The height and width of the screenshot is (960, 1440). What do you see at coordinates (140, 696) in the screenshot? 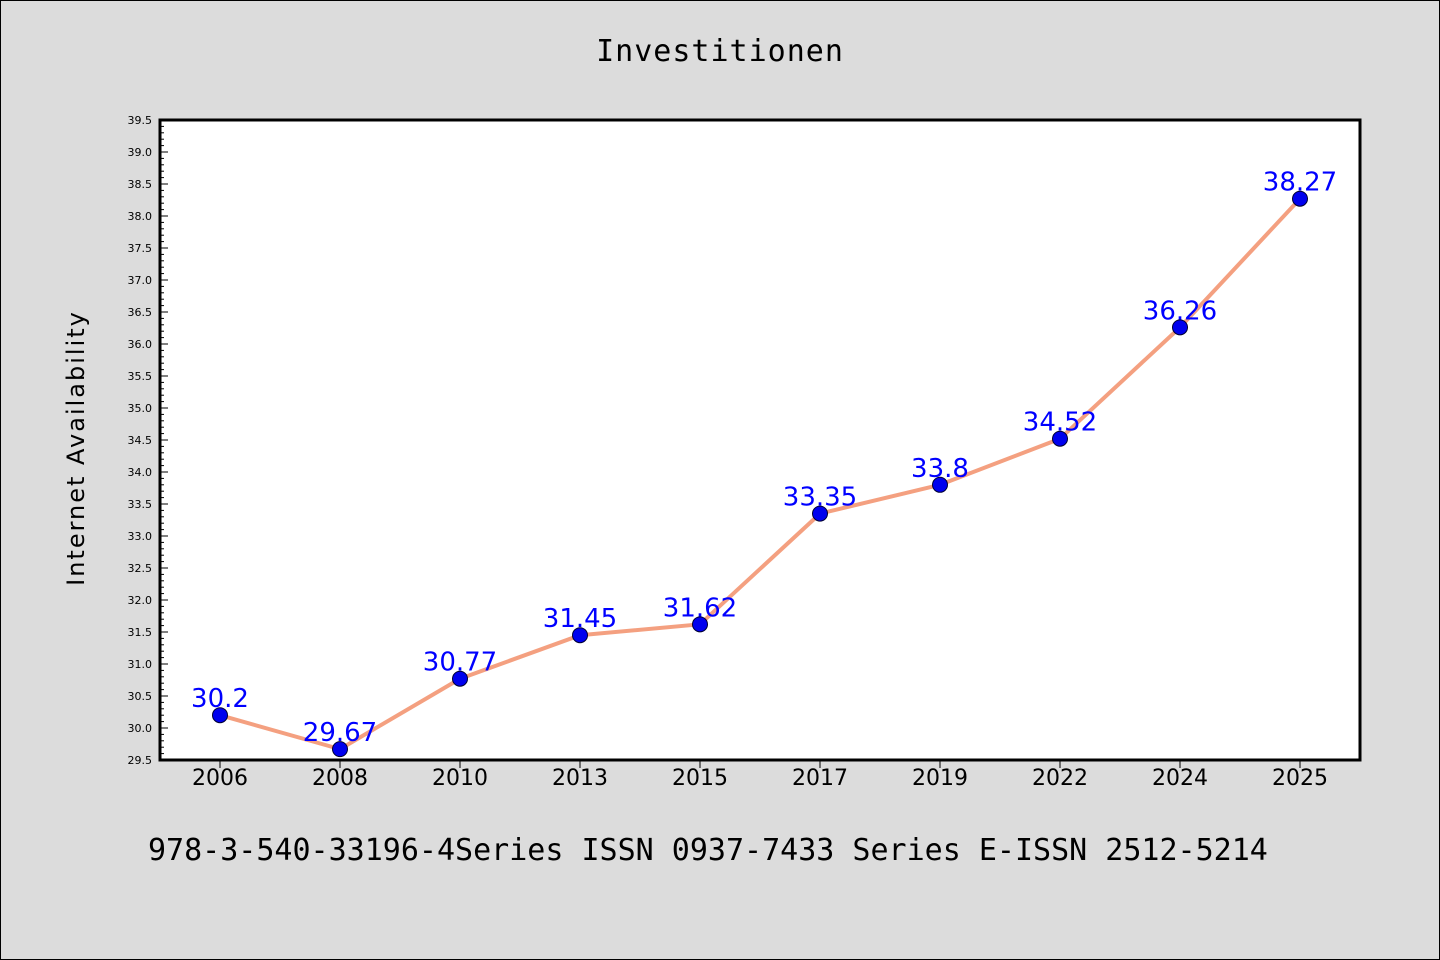
I see `y-tick-label: 30.5` at bounding box center [140, 696].